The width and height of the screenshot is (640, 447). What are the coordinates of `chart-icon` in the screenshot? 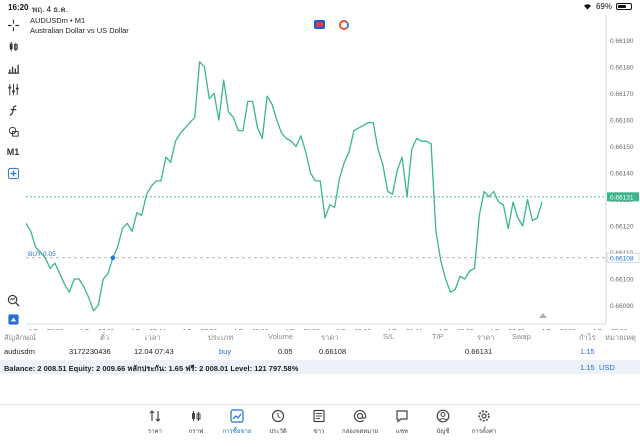 It's located at (196, 416).